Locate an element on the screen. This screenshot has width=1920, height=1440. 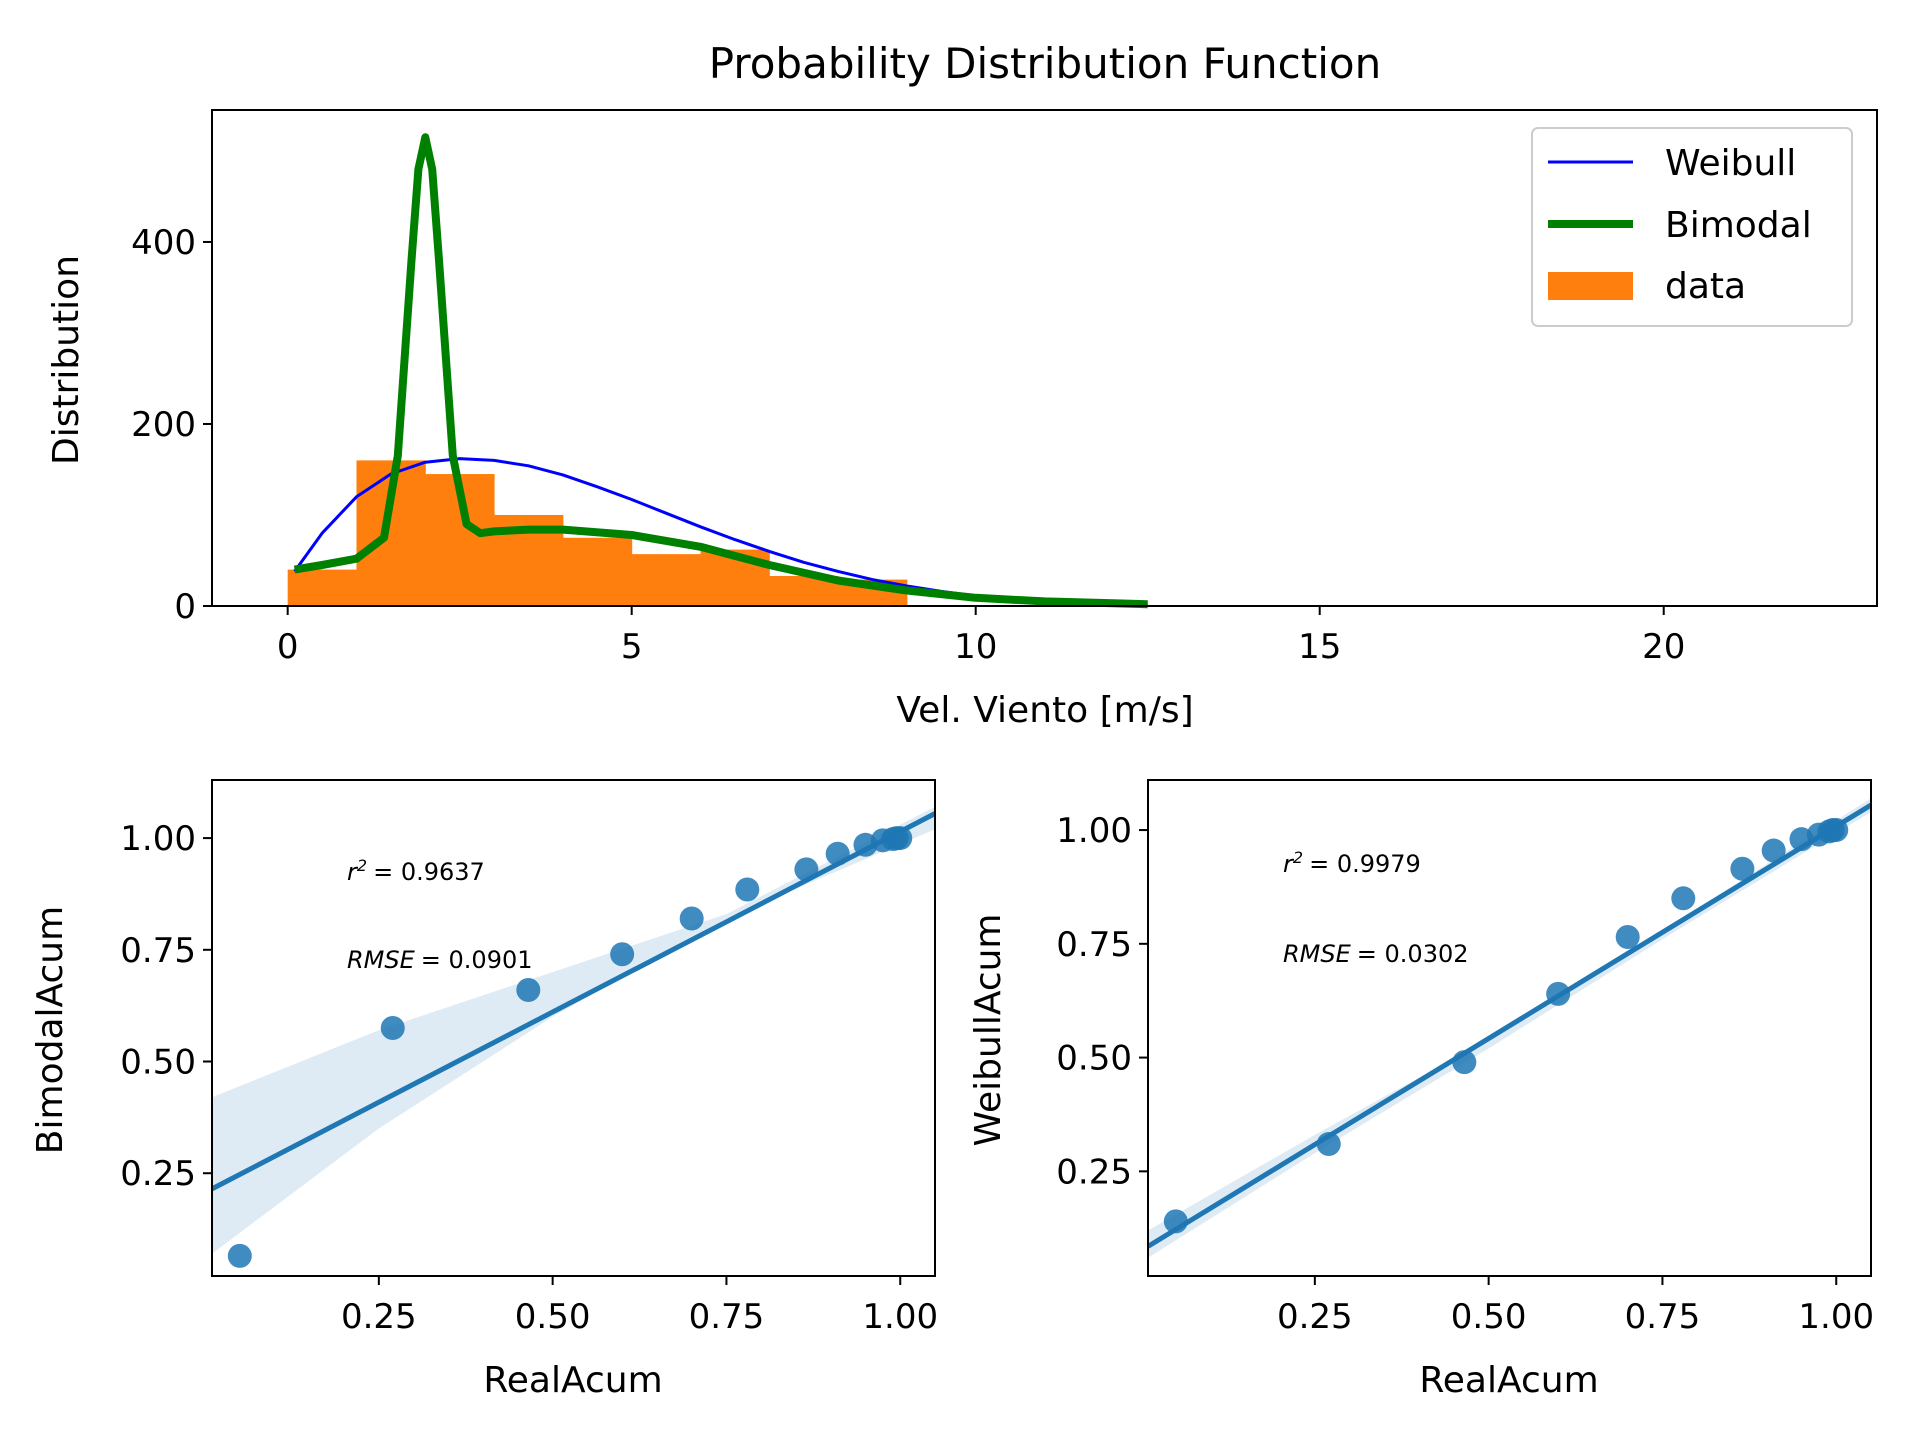
bimodal-rmse-annotation: RMSE = 0.0901 is located at coordinates (440, 960).